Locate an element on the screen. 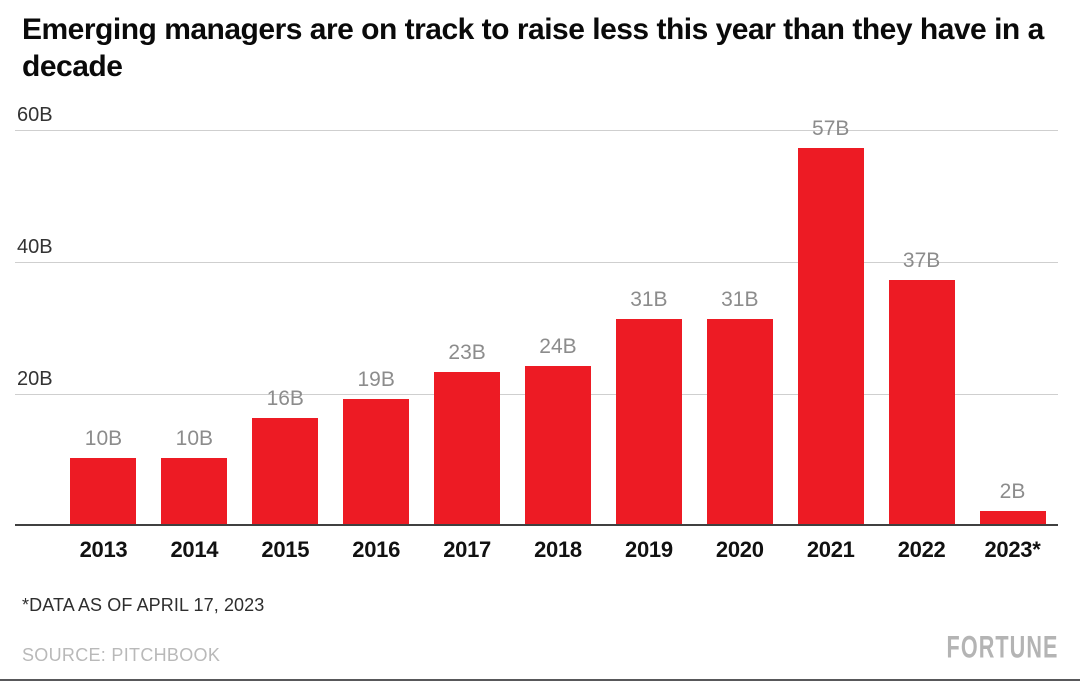 This screenshot has width=1080, height=686. bar-group-2020: 31B is located at coordinates (739, 406).